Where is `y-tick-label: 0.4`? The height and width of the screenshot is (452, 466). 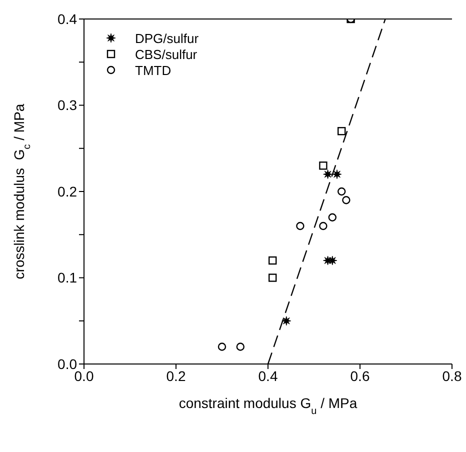
y-tick-label: 0.4 is located at coordinates (68, 18).